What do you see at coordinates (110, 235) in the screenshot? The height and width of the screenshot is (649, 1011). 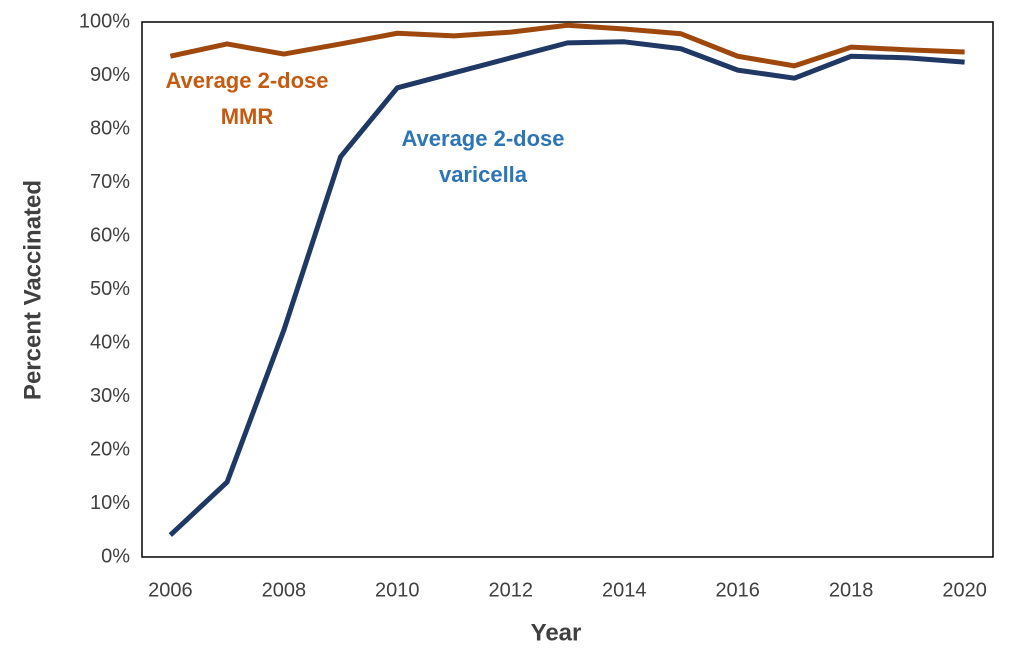 I see `y-tick-label: 60%` at bounding box center [110, 235].